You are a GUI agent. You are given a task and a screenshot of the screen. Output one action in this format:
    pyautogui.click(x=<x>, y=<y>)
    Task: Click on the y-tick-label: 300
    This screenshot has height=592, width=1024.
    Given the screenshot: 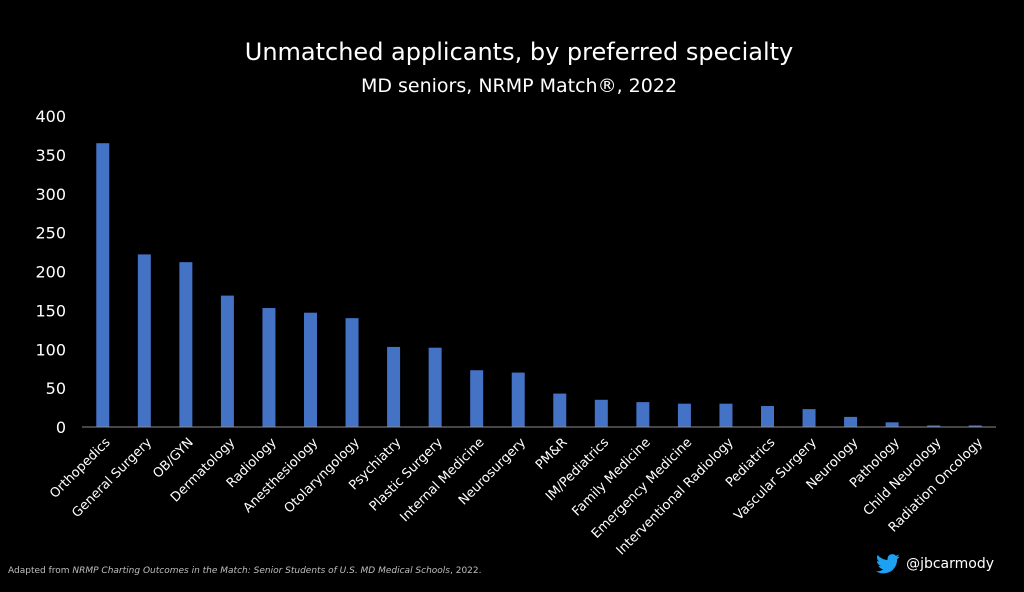 What is the action you would take?
    pyautogui.click(x=50, y=194)
    